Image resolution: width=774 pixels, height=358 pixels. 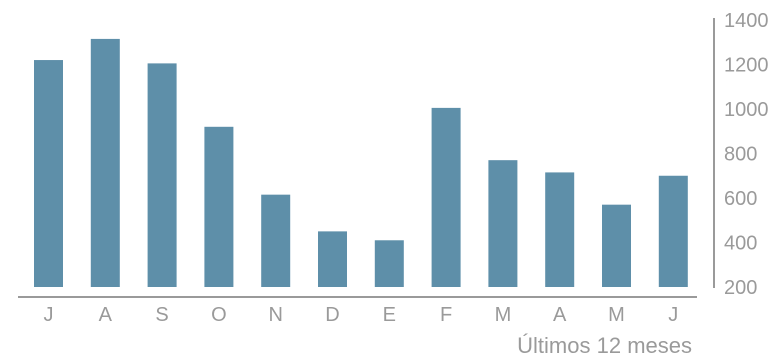 What do you see at coordinates (746, 66) in the screenshot?
I see `y-tick-label: 1200` at bounding box center [746, 66].